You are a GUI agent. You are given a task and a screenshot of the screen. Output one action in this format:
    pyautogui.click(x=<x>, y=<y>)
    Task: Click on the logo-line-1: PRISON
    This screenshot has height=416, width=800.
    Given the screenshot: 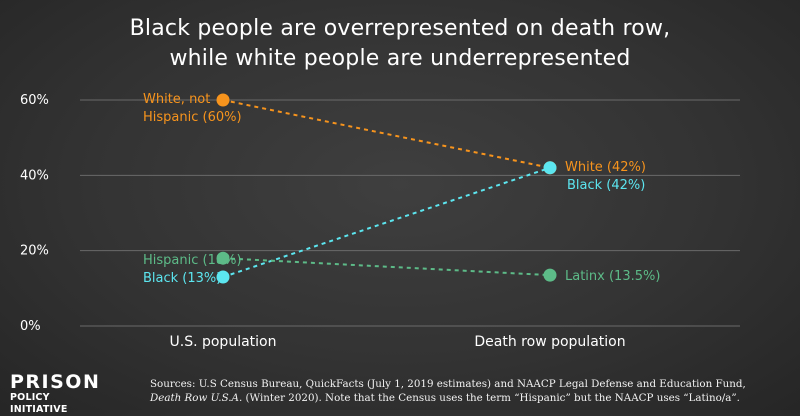 What is the action you would take?
    pyautogui.click(x=55, y=382)
    